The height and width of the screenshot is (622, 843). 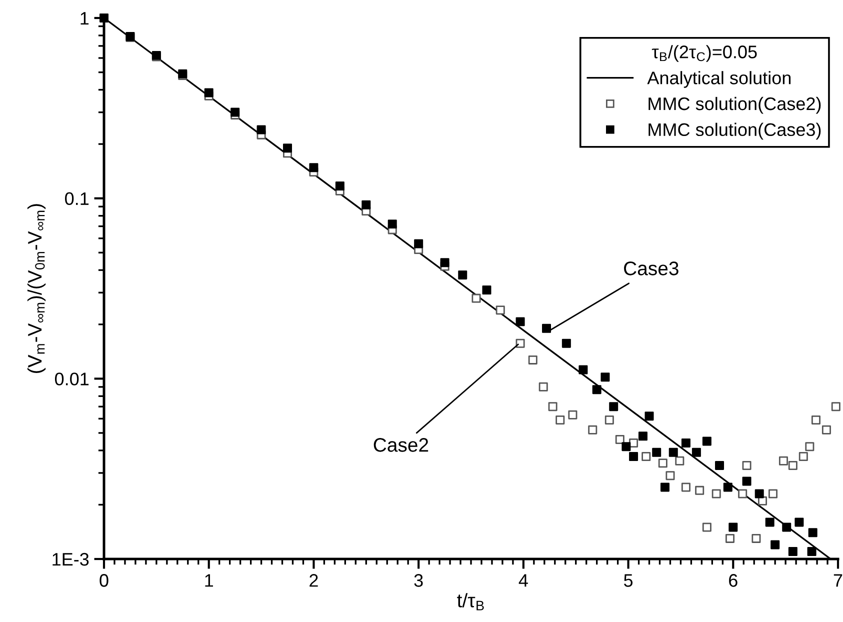 I want to click on x-tick-label: 5, so click(x=628, y=580).